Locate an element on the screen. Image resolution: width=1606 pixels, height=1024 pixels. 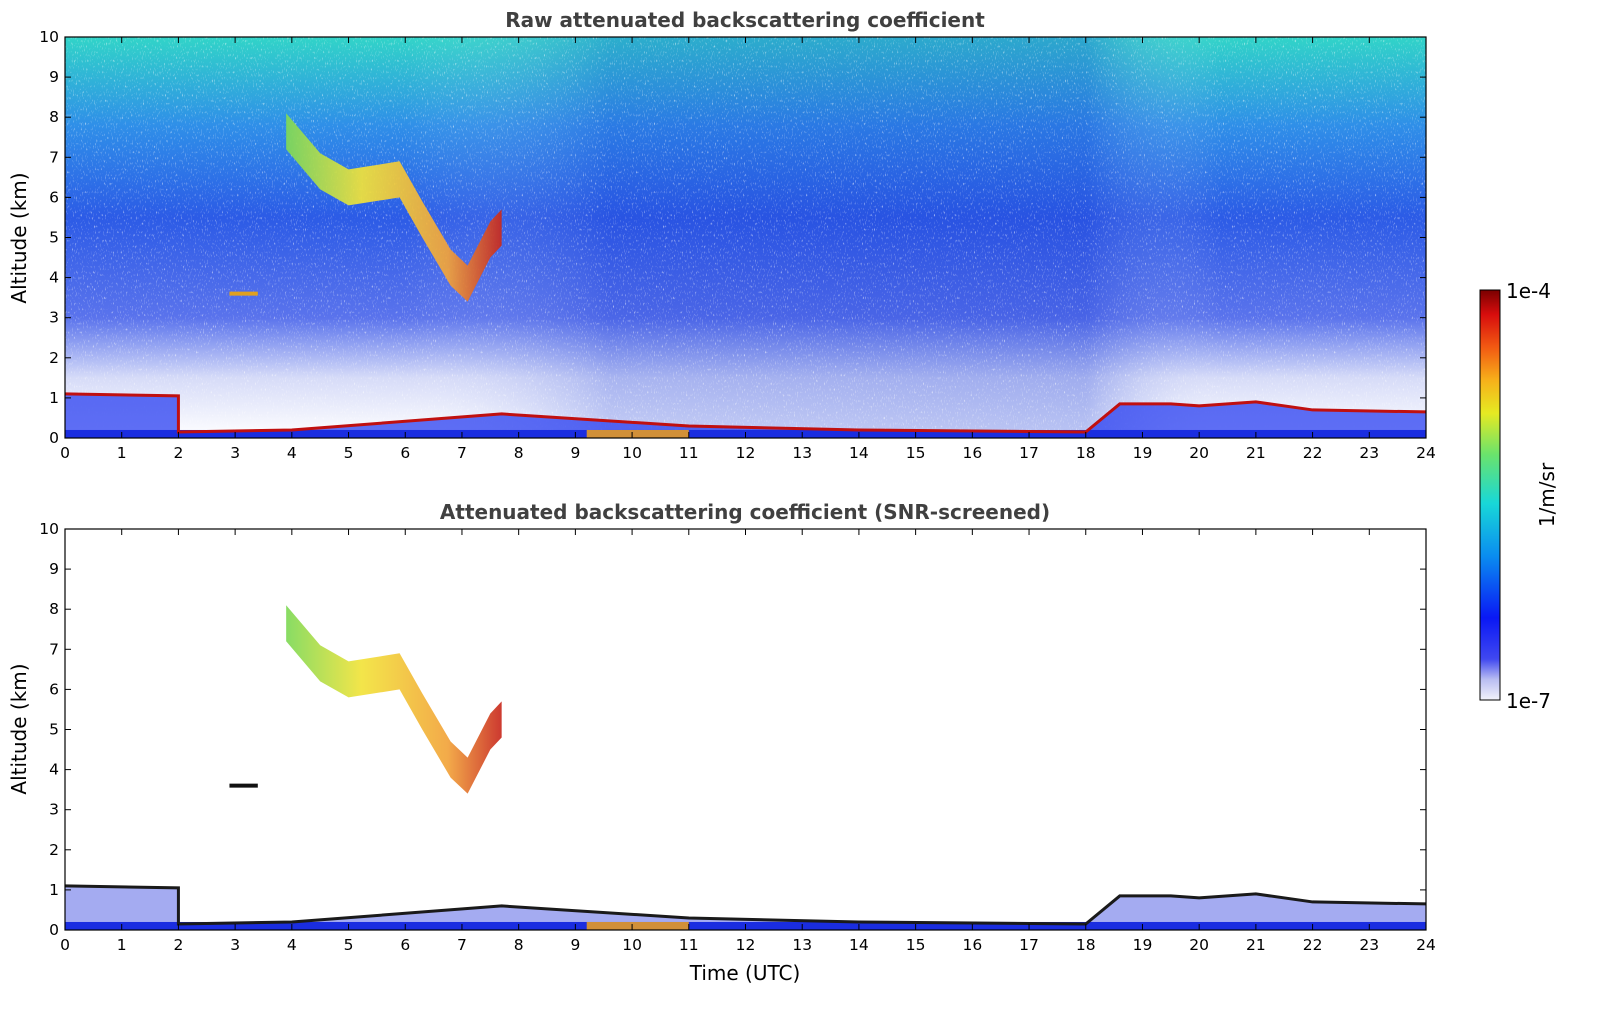
y-axis-label-raw: Altitude (km) is located at coordinates (19, 237).